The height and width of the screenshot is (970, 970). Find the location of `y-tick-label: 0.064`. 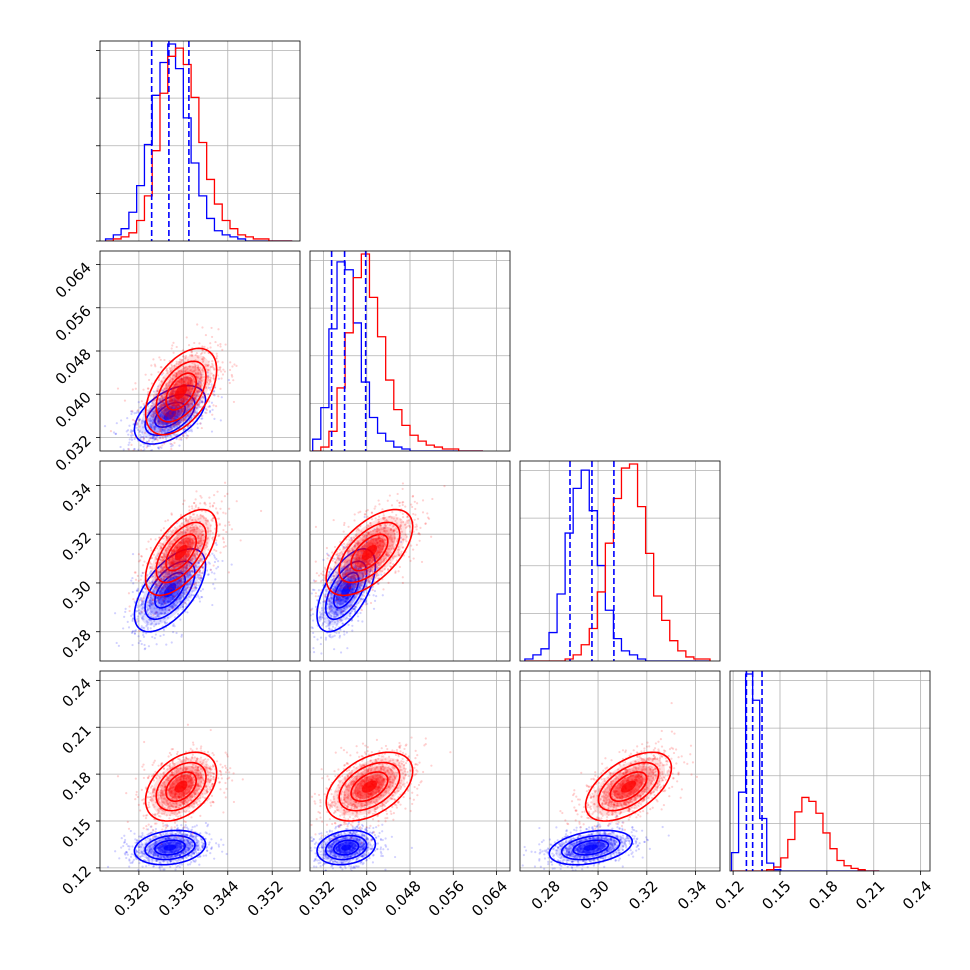

y-tick-label: 0.064 is located at coordinates (73, 280).